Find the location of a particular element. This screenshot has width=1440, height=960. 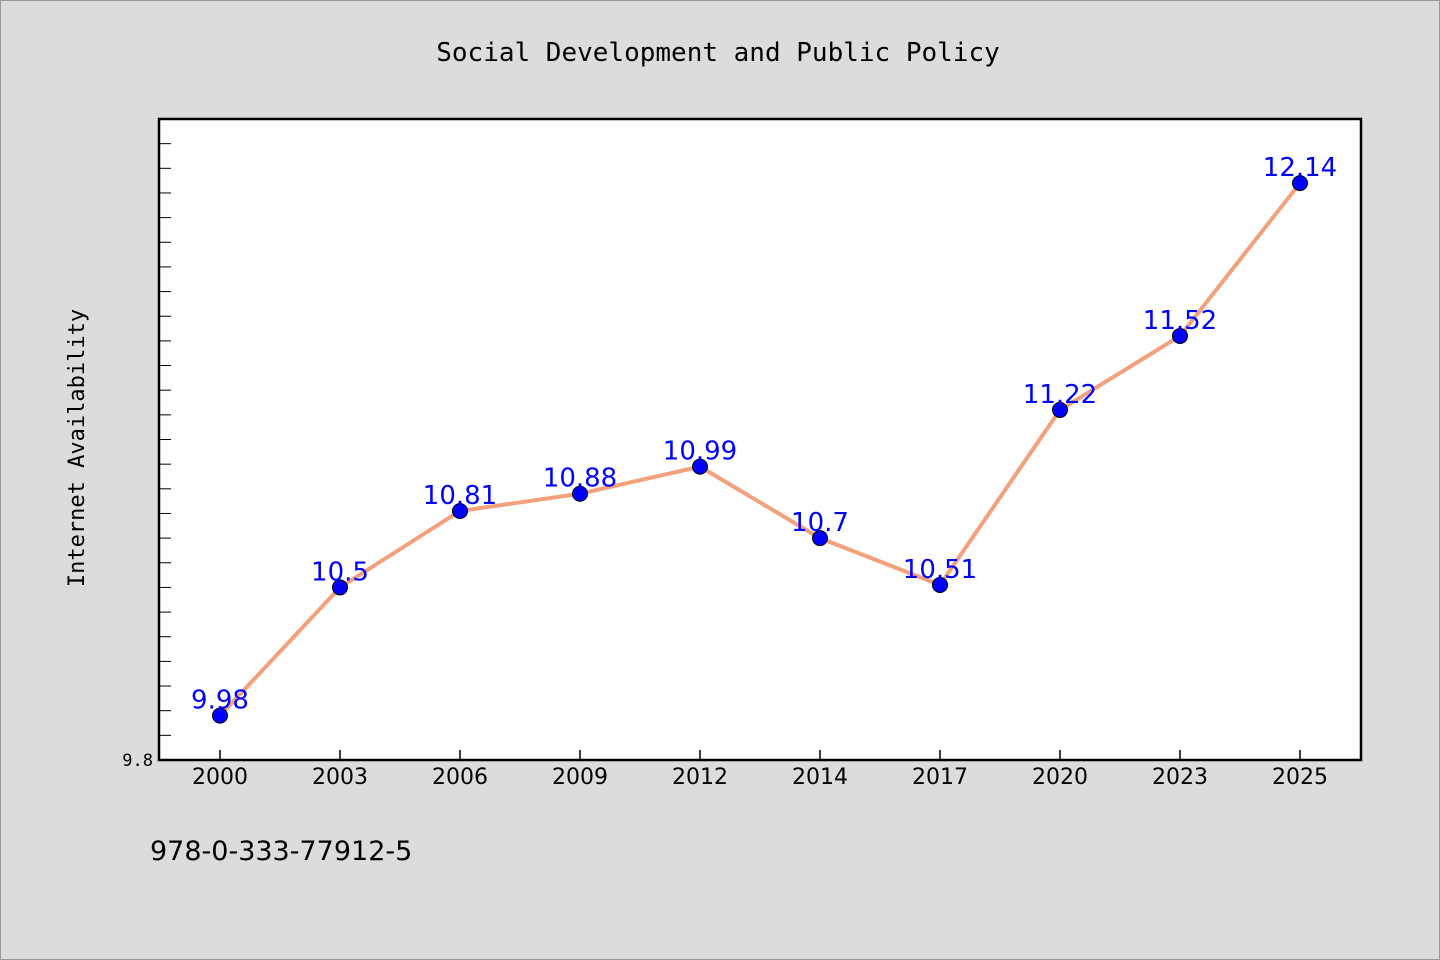

y-axis-label: Internet Availability is located at coordinates (77, 448).